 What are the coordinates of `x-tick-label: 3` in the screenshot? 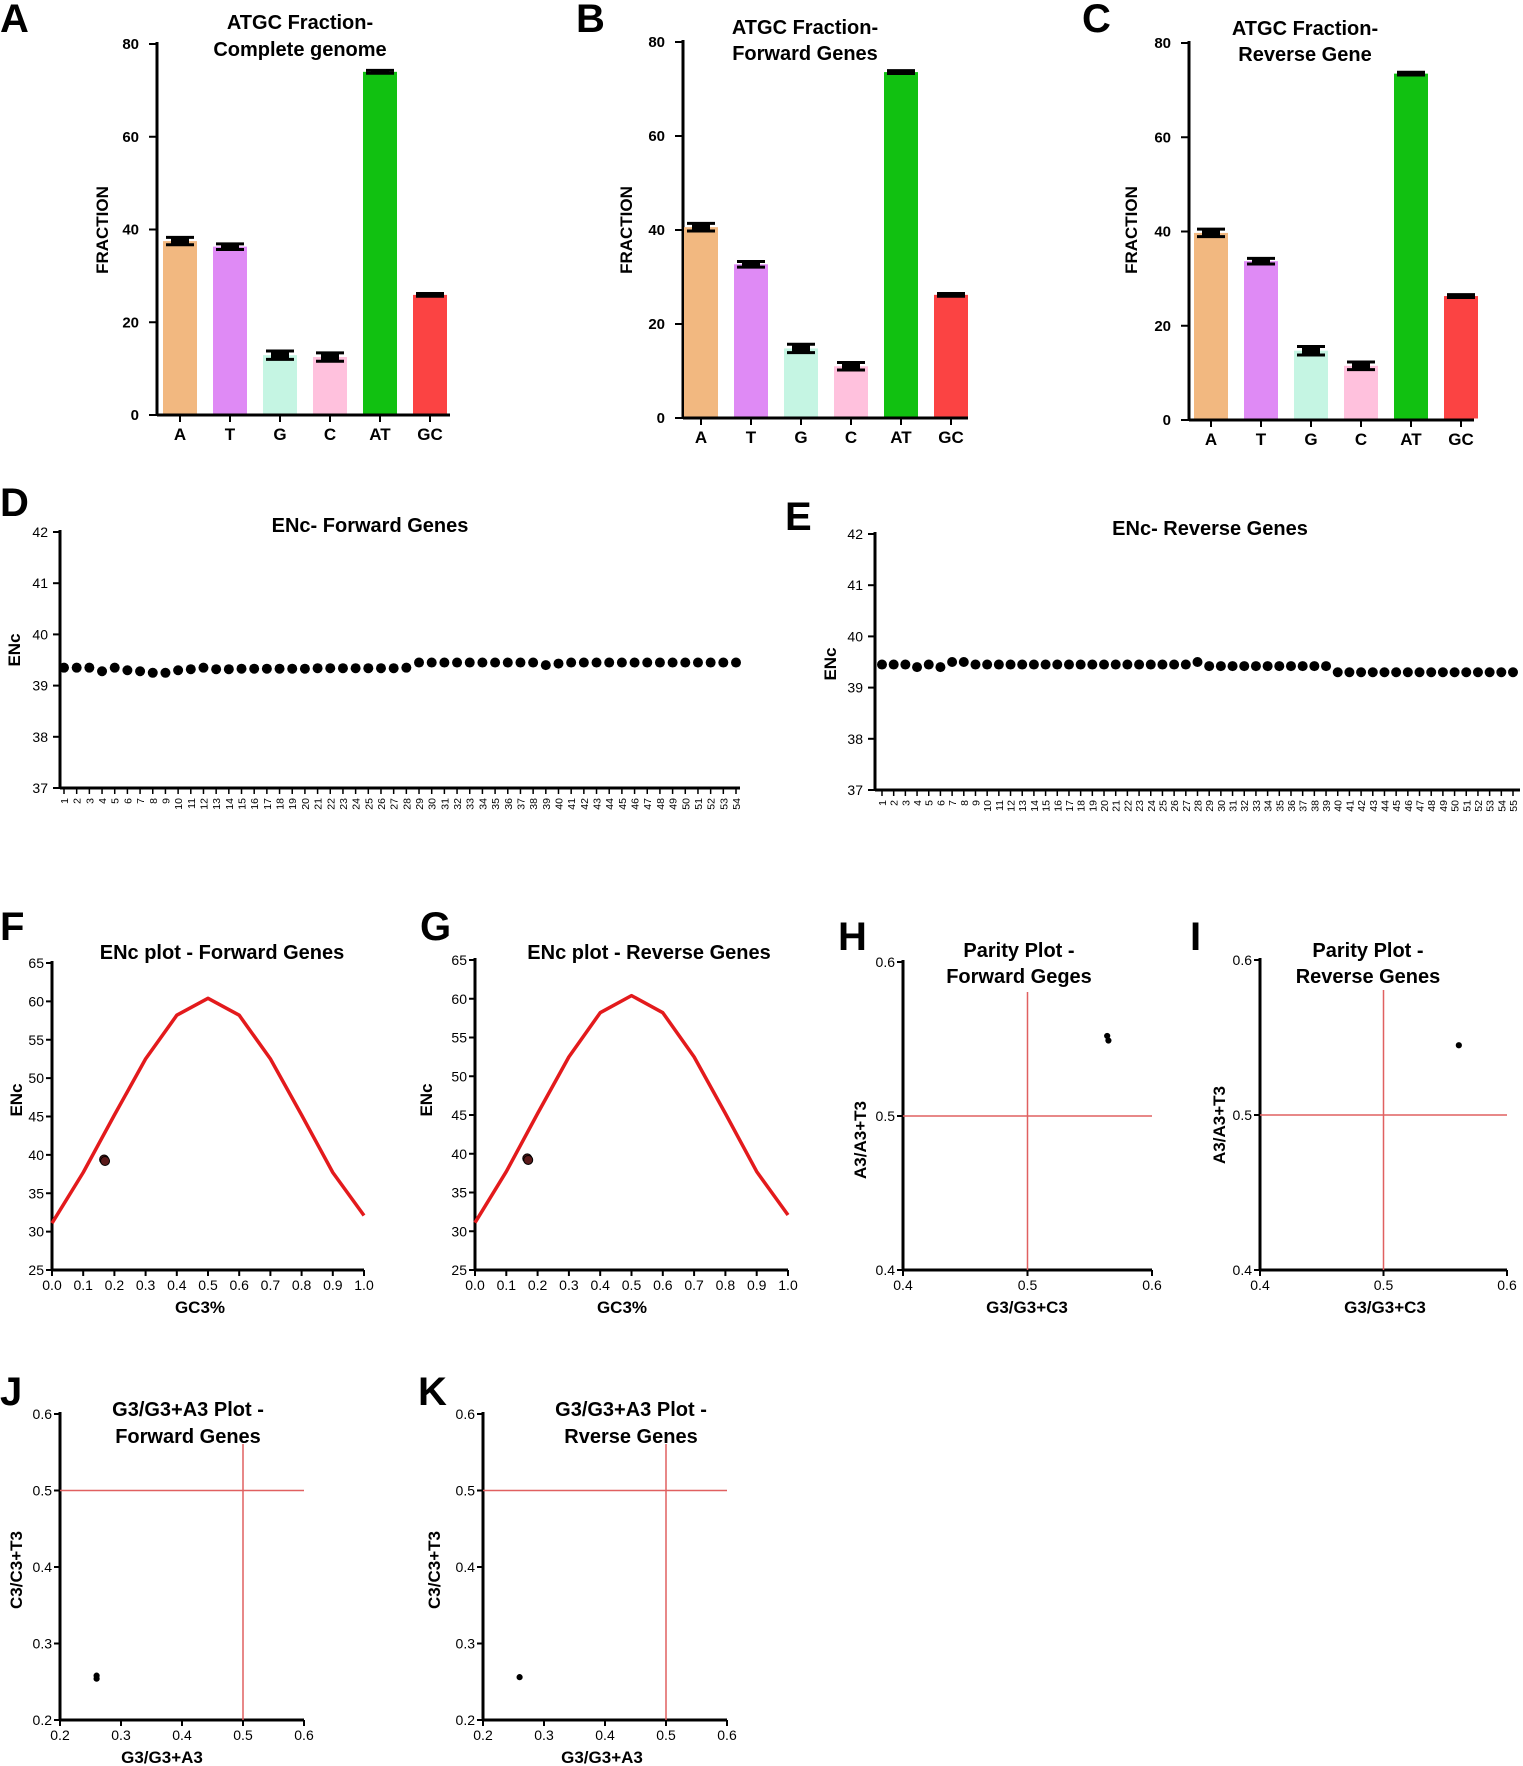 It's located at (90, 801).